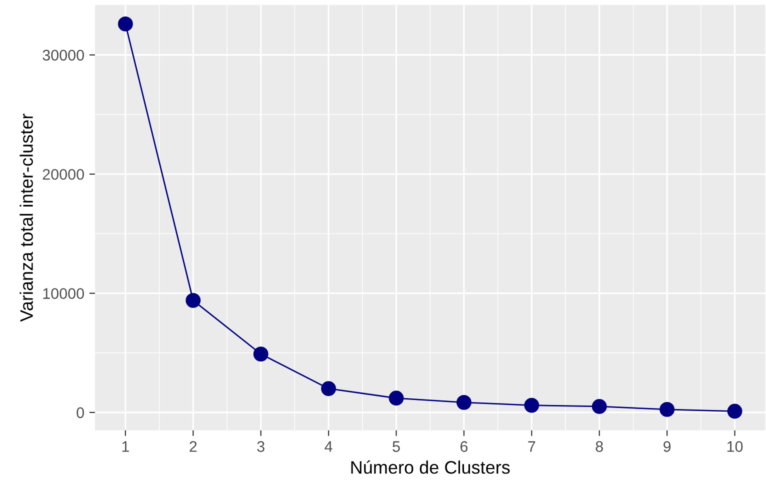 This screenshot has width=766, height=489. I want to click on y-tick-label: 0, so click(80, 412).